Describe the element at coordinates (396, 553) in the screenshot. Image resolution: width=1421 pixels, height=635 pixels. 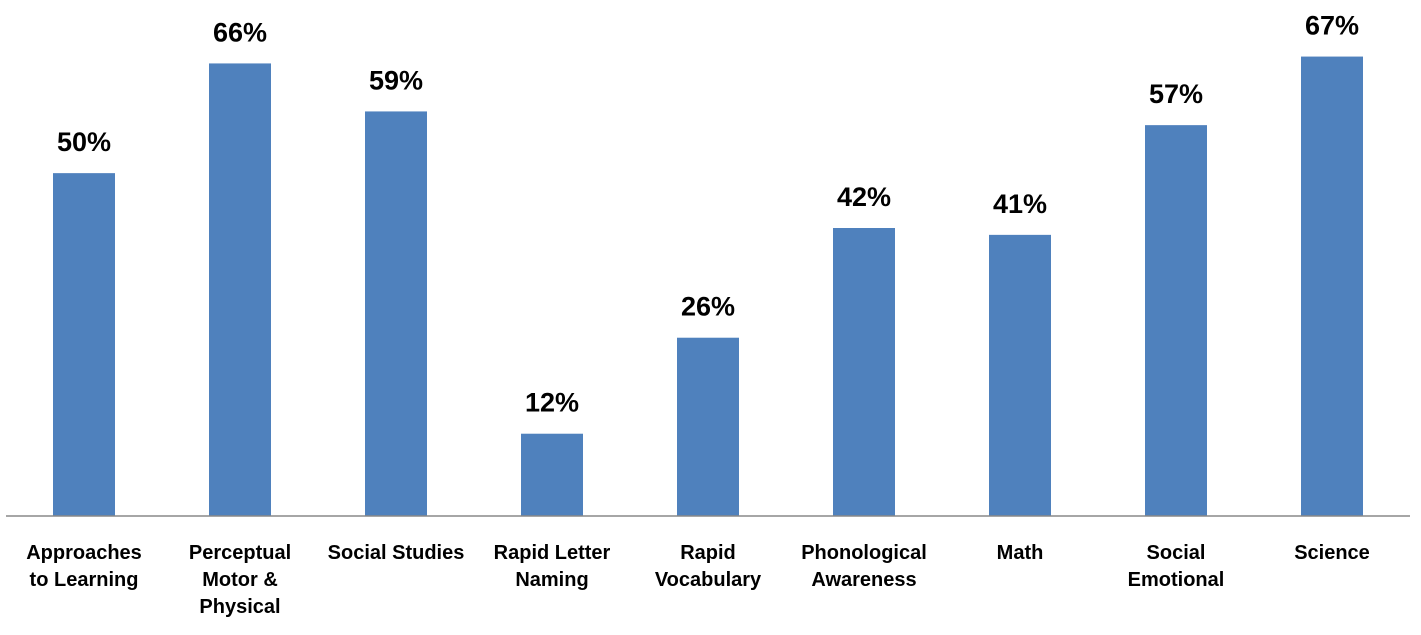
I see `x-tick-label: Social Studies` at that location.